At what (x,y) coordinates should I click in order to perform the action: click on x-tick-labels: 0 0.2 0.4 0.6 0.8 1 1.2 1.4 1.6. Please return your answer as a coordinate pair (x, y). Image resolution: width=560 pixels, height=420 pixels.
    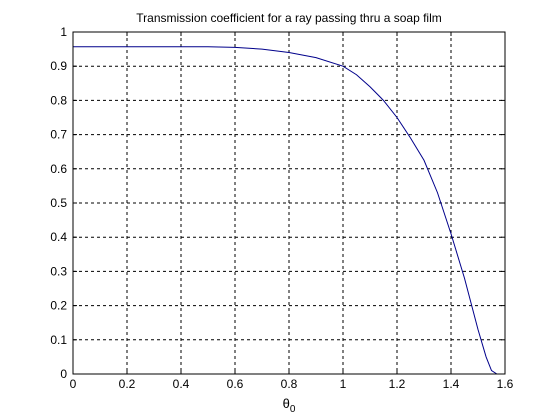
    Looking at the image, I should click on (292, 384).